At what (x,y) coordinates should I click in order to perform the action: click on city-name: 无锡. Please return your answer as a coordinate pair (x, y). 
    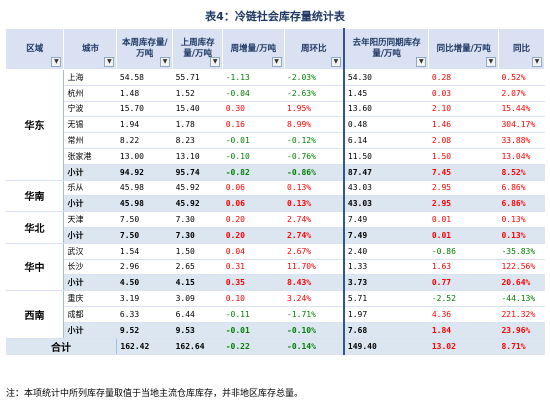
    Looking at the image, I should click on (90, 125).